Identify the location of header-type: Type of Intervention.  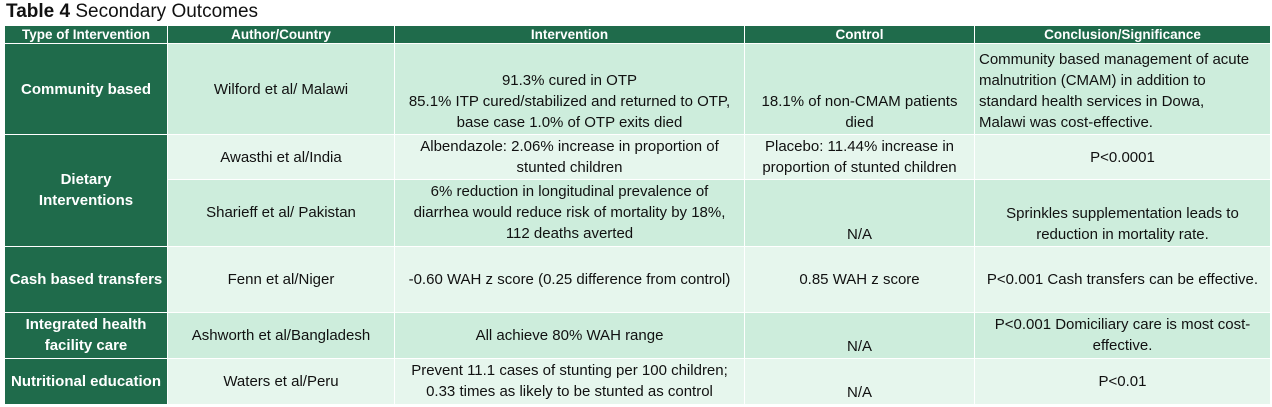
(86, 34).